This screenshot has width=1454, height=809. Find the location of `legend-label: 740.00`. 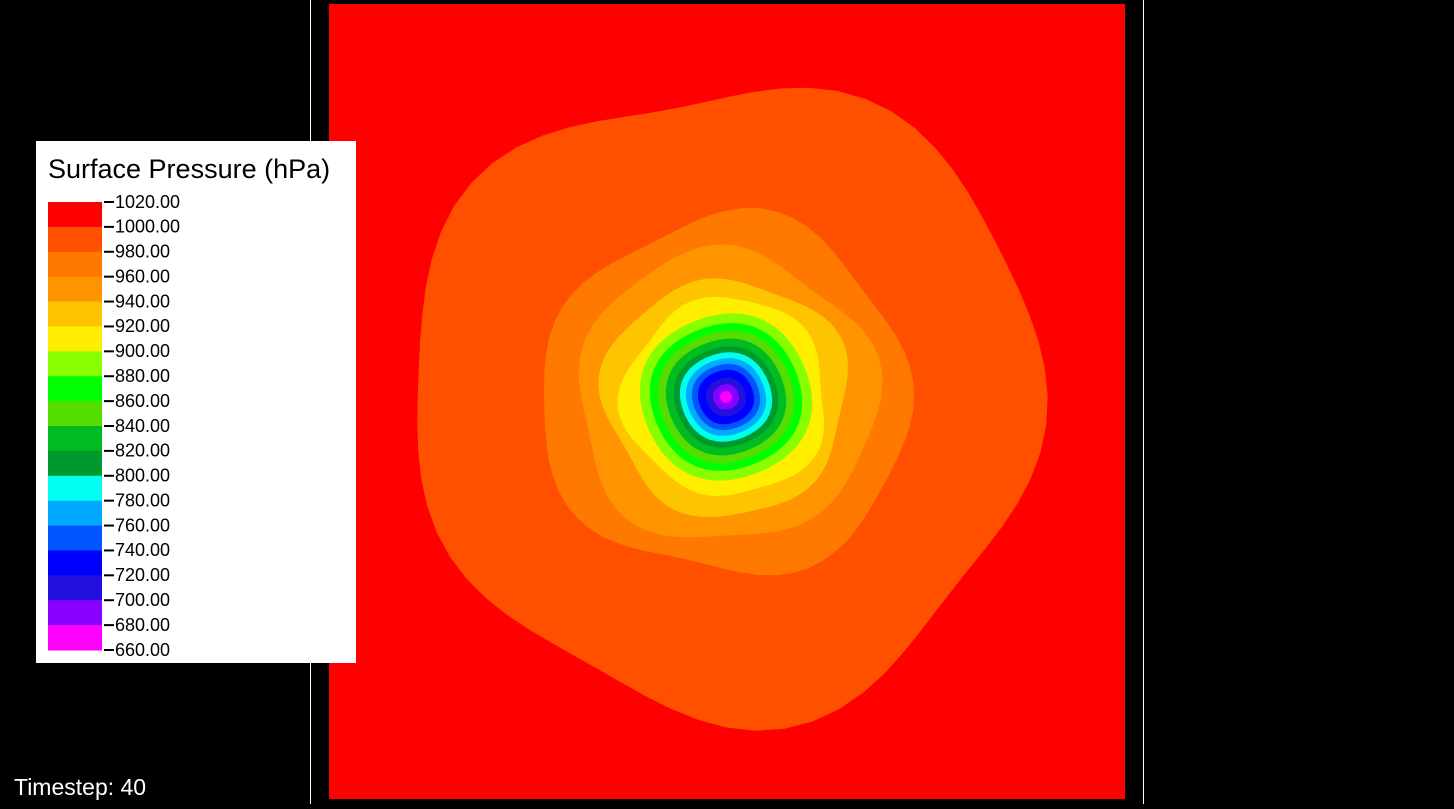

legend-label: 740.00 is located at coordinates (142, 550).